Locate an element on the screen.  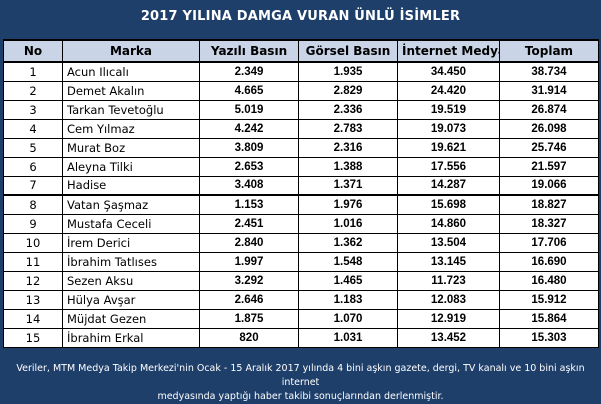
cell-yazili-basin: 3.809 is located at coordinates (249, 147).